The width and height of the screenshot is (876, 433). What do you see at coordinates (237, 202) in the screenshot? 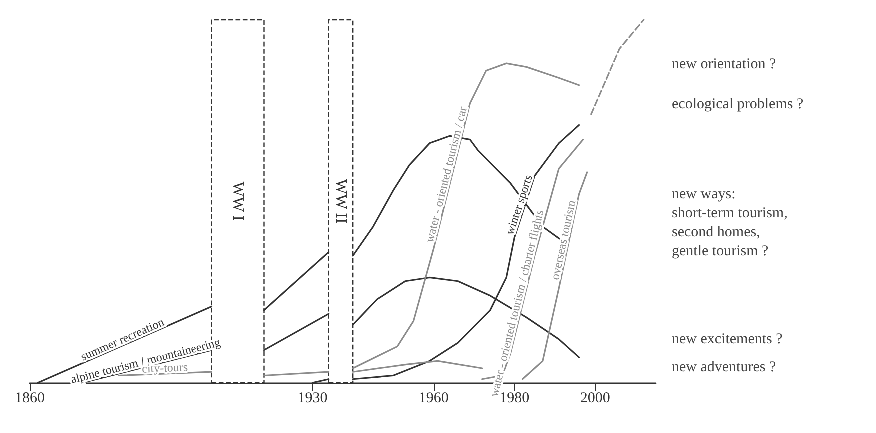
I see `band-label: WW I` at bounding box center [237, 202].